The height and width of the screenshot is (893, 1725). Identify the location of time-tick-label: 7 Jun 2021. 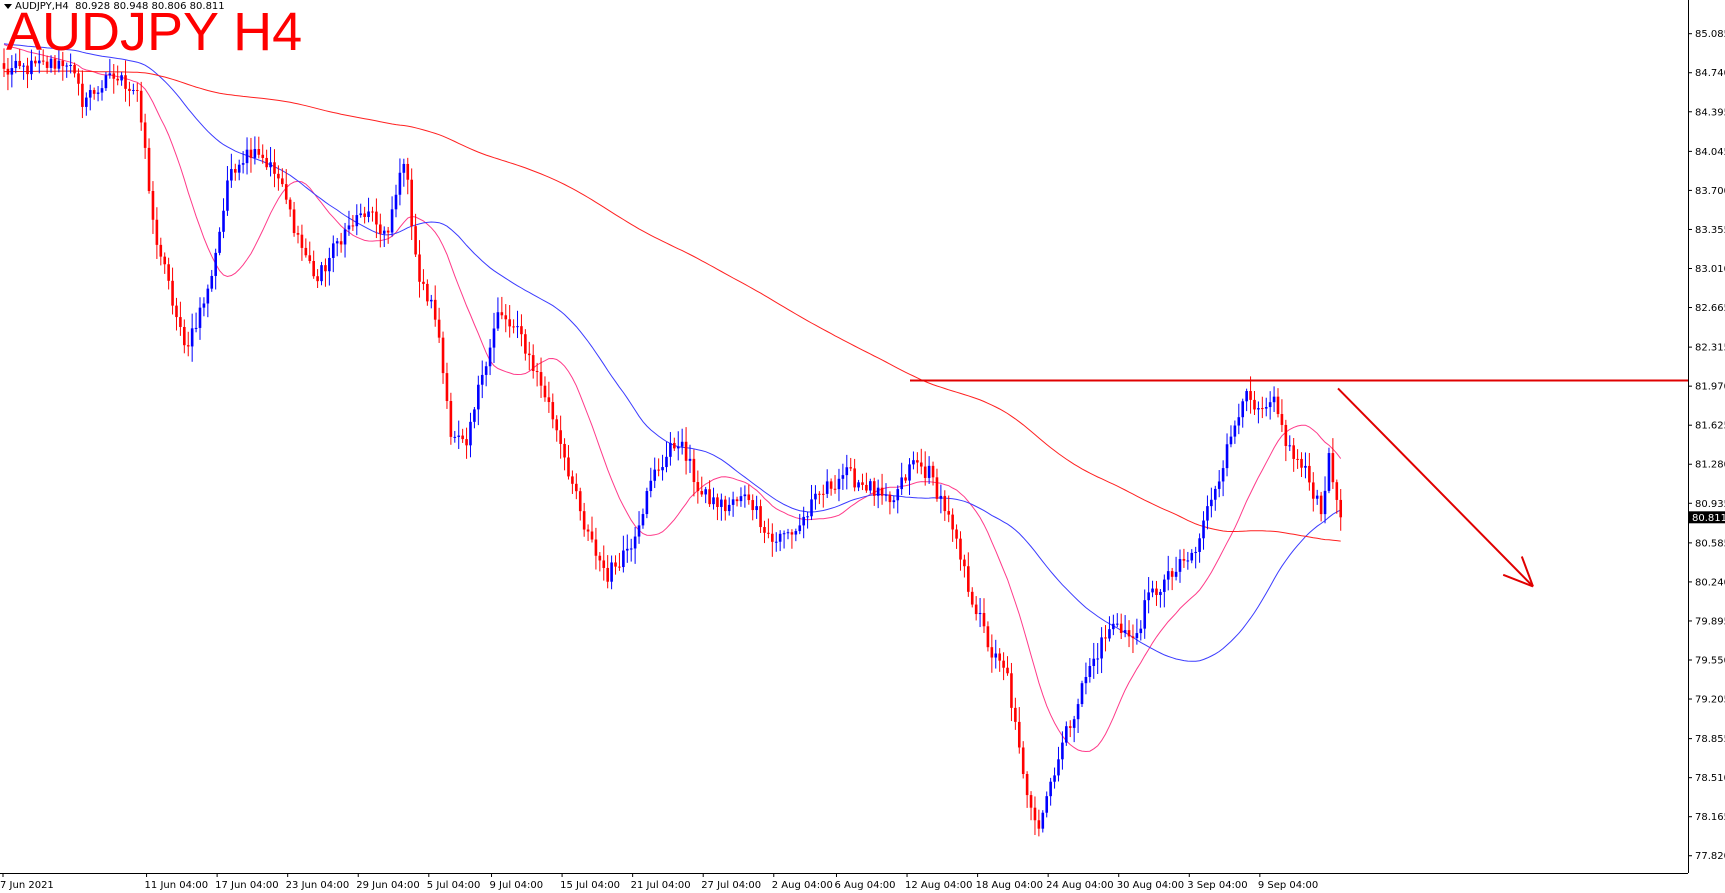
(27, 885).